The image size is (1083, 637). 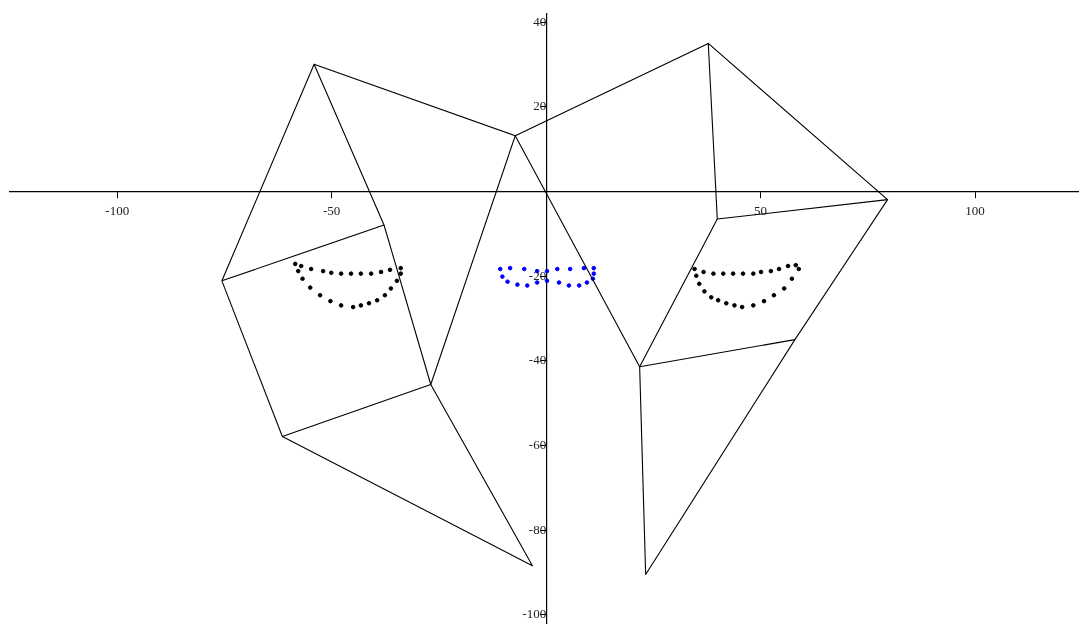 What do you see at coordinates (975, 210) in the screenshot?
I see `x-tick-label: 100` at bounding box center [975, 210].